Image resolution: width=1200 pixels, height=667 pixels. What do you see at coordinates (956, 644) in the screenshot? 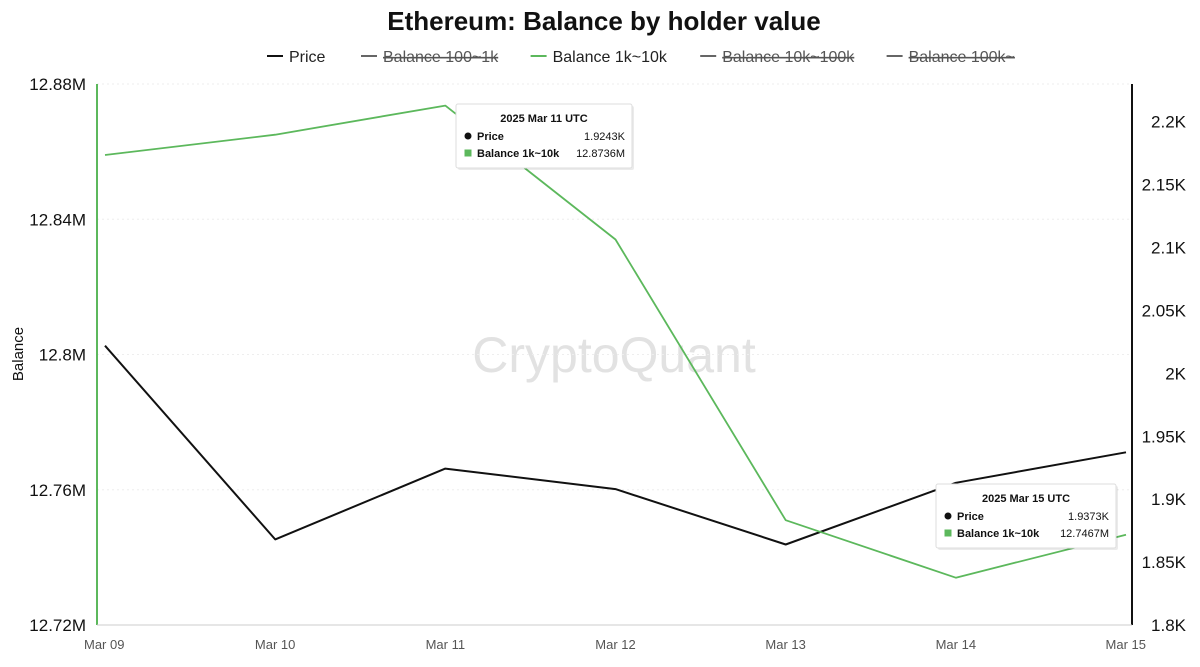
I see `x-tick-label: Mar 14` at bounding box center [956, 644].